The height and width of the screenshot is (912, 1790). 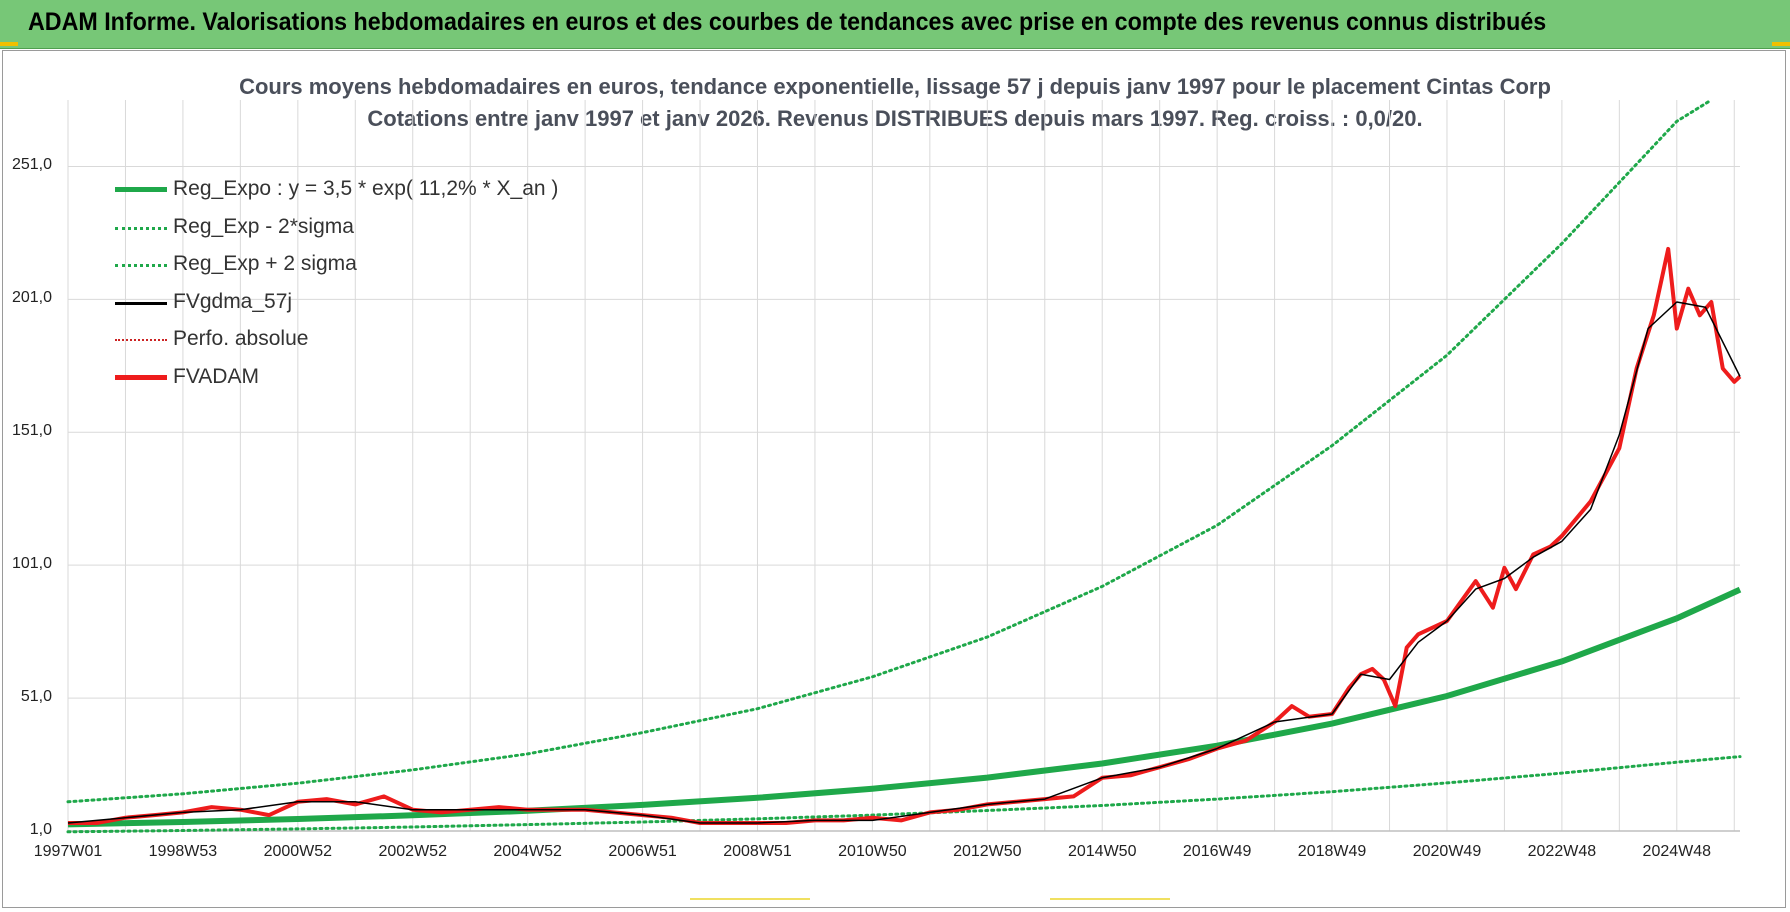 What do you see at coordinates (263, 226) in the screenshot?
I see `legend-label-reg-minus: Reg_Exp - 2*sigma` at bounding box center [263, 226].